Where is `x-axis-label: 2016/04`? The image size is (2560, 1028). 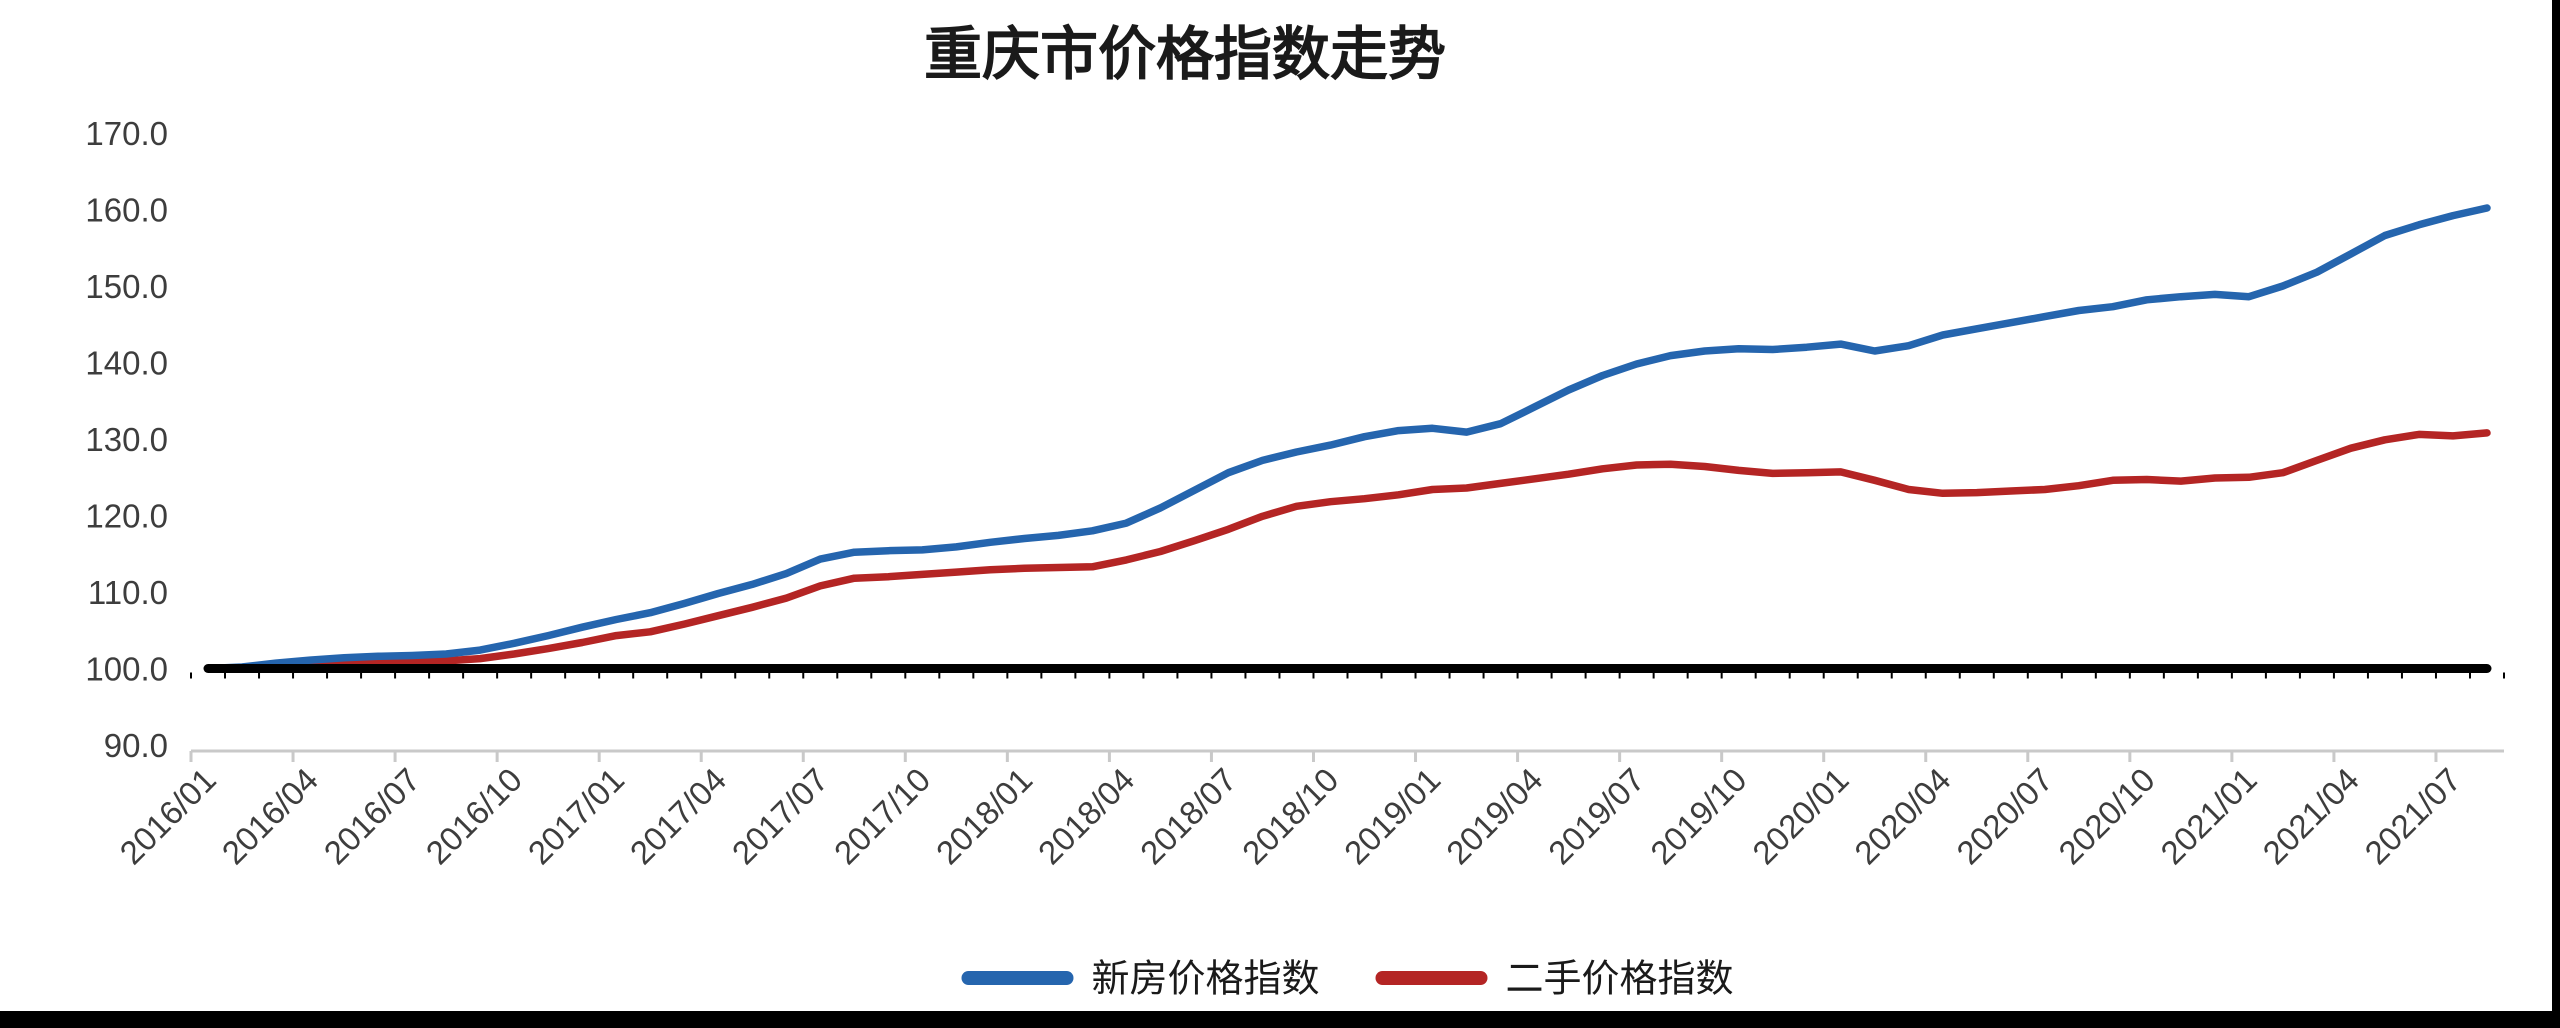
x-axis-label: 2016/04 is located at coordinates (269, 816).